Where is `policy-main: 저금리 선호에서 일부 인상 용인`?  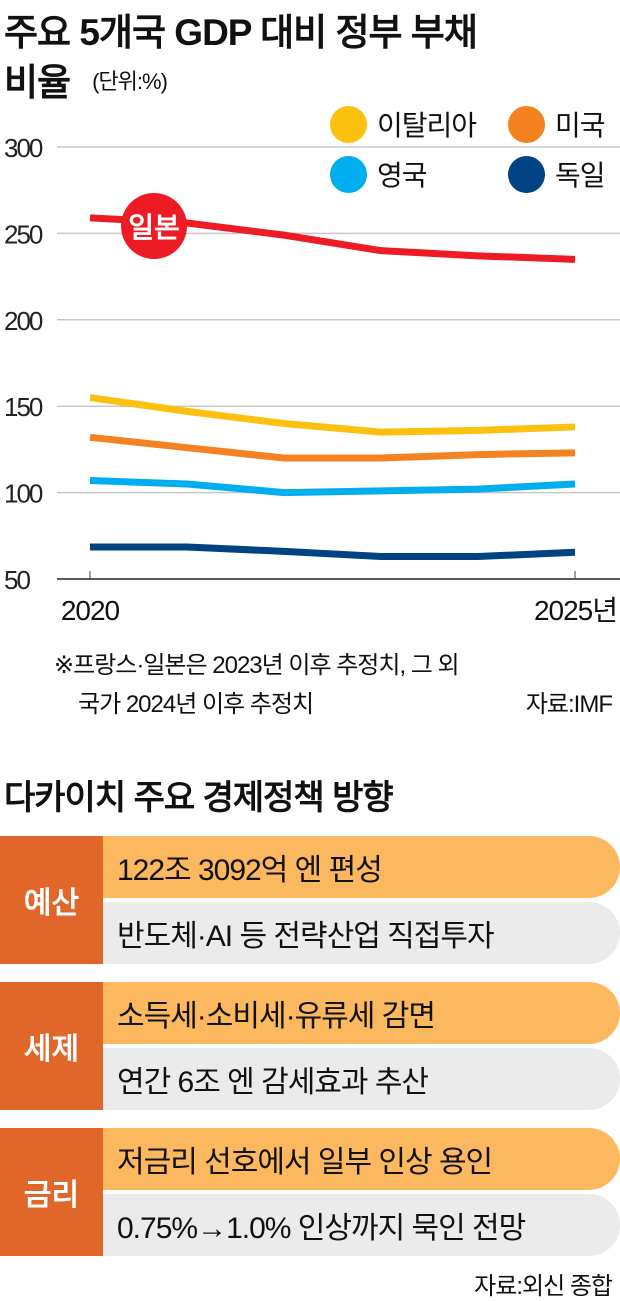
policy-main: 저금리 선호에서 일부 인상 용인 is located at coordinates (361, 1159).